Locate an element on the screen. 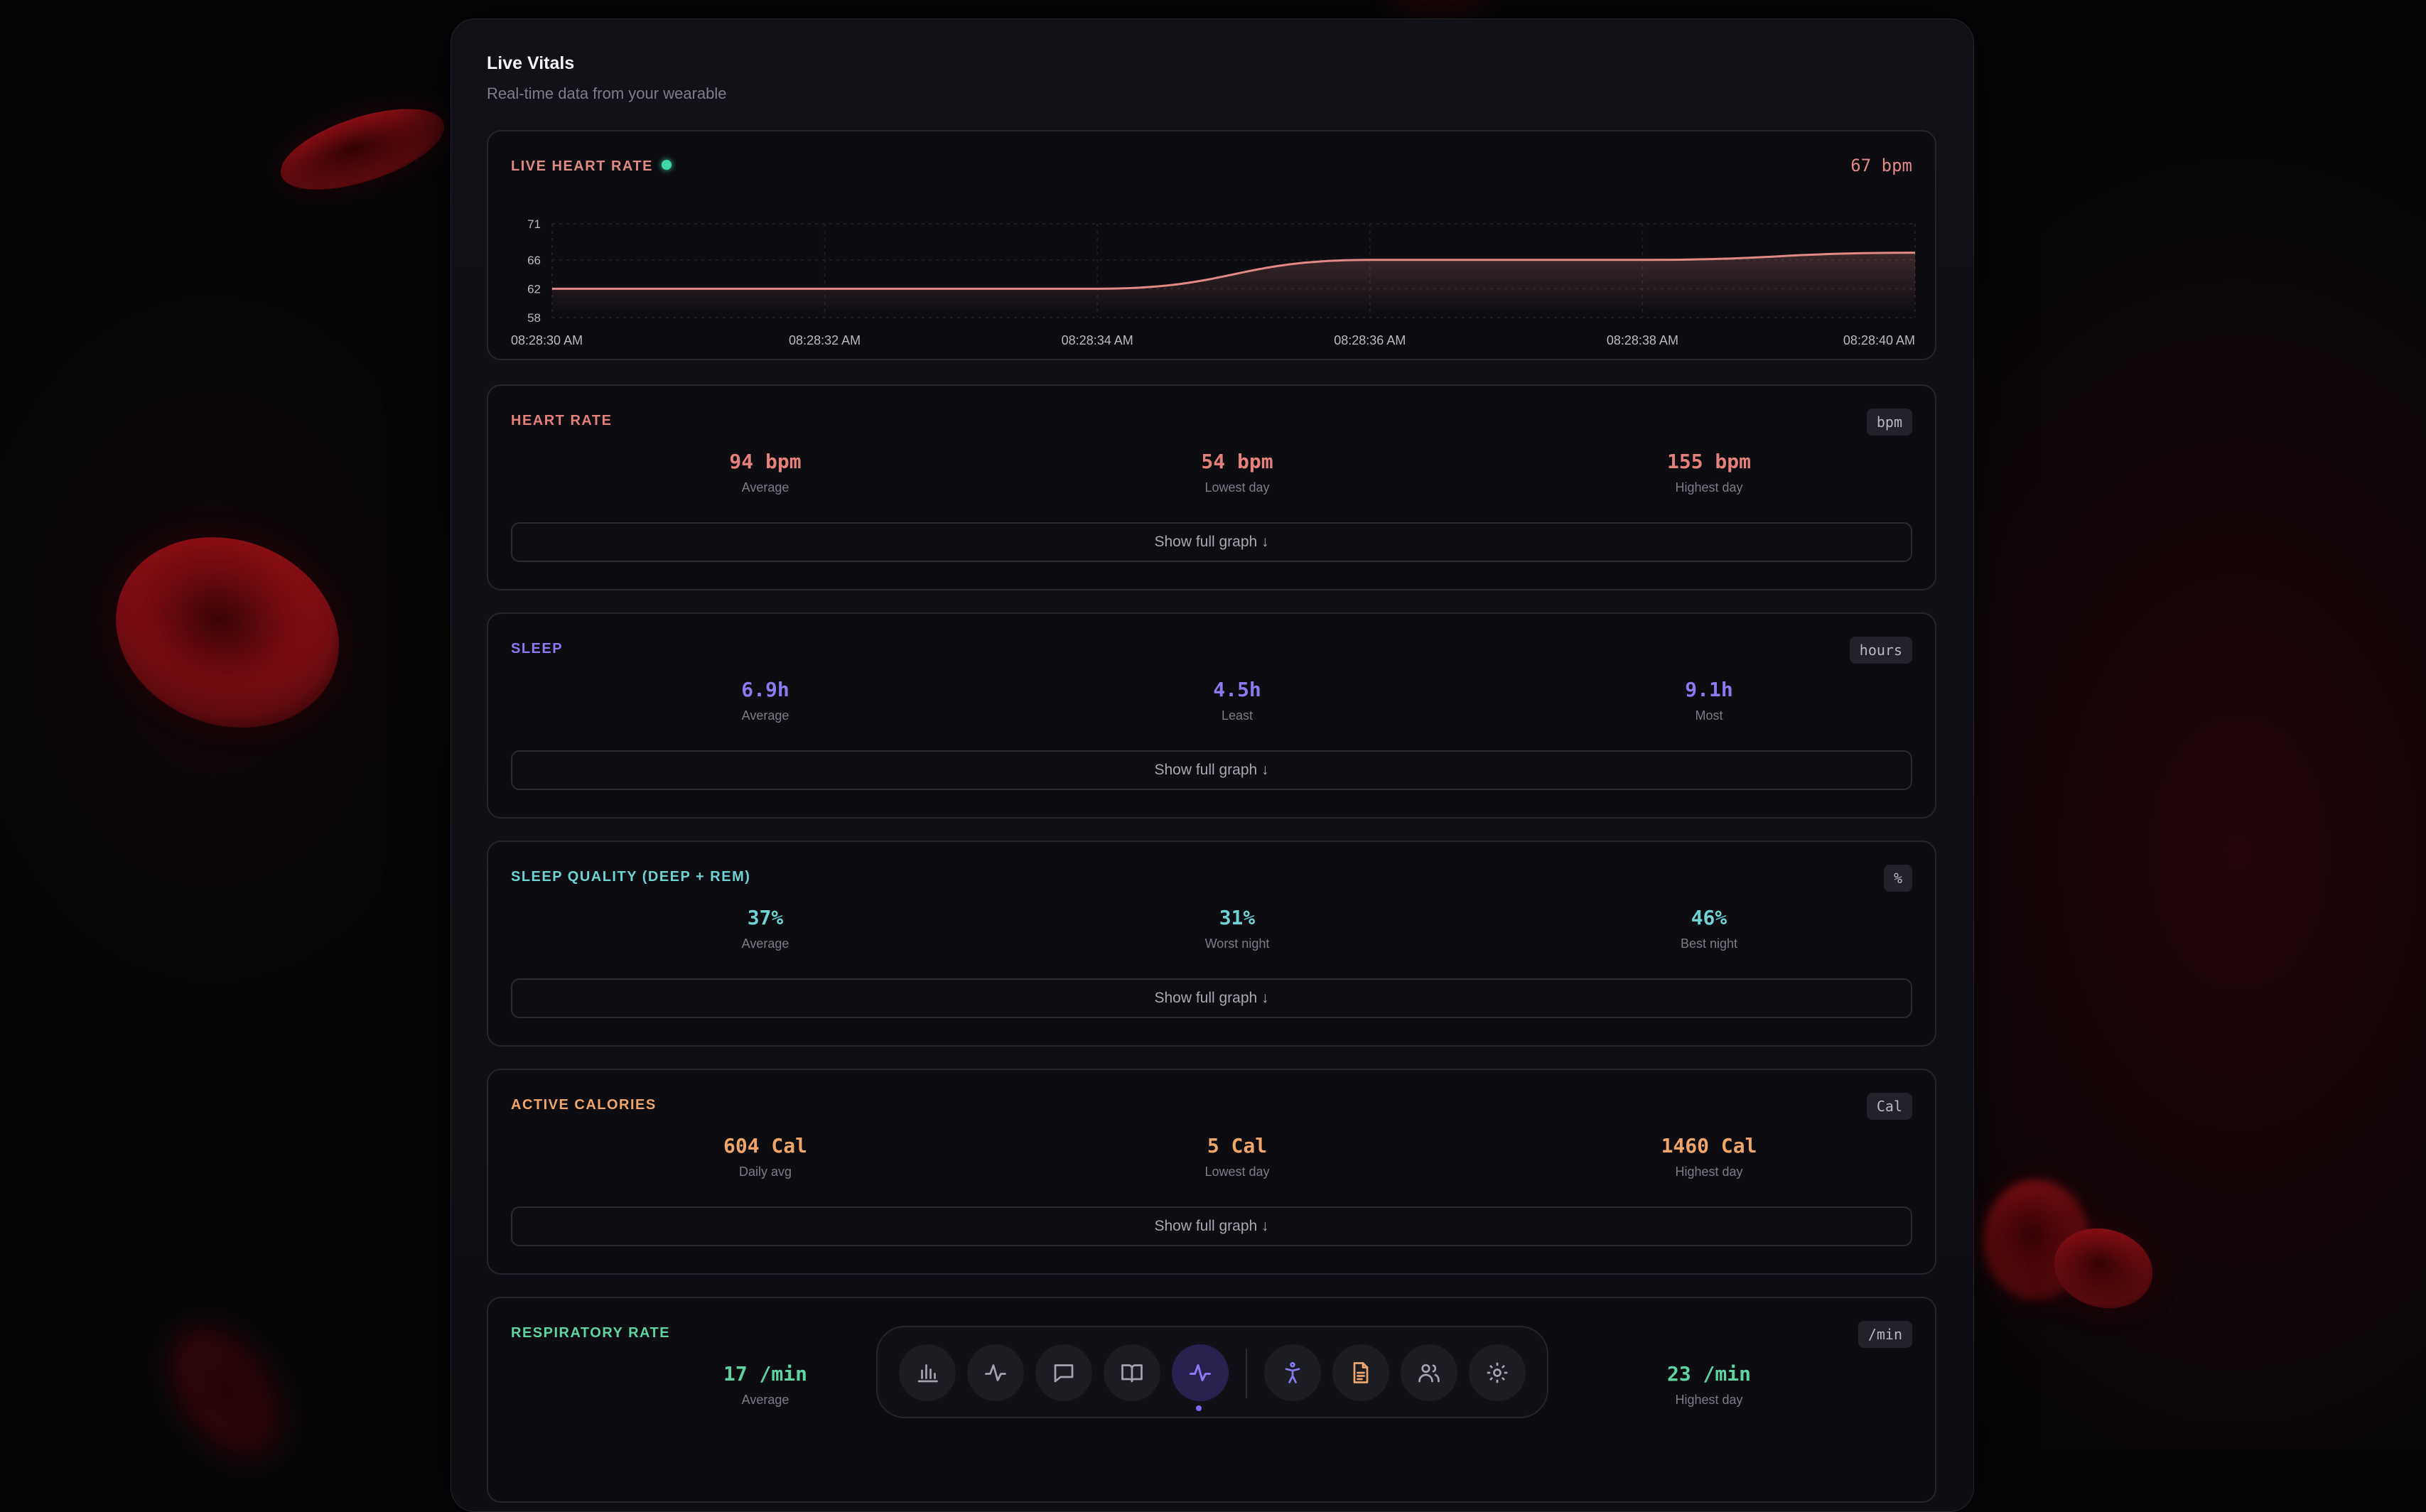 Image resolution: width=2426 pixels, height=1512 pixels. heart-rate-stat: 54 bpm Lowest day is located at coordinates (1237, 472).